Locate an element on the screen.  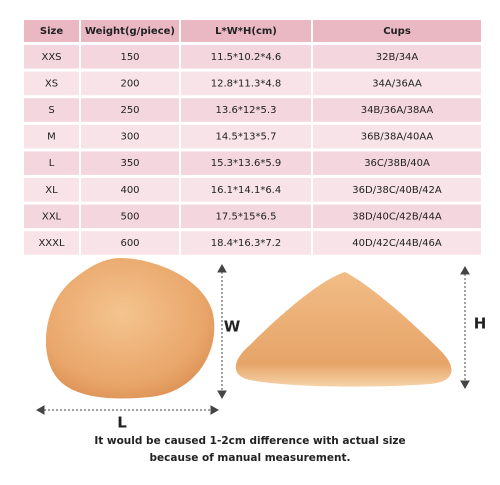
cell-text: 34B/36A/38AA is located at coordinates (397, 110).